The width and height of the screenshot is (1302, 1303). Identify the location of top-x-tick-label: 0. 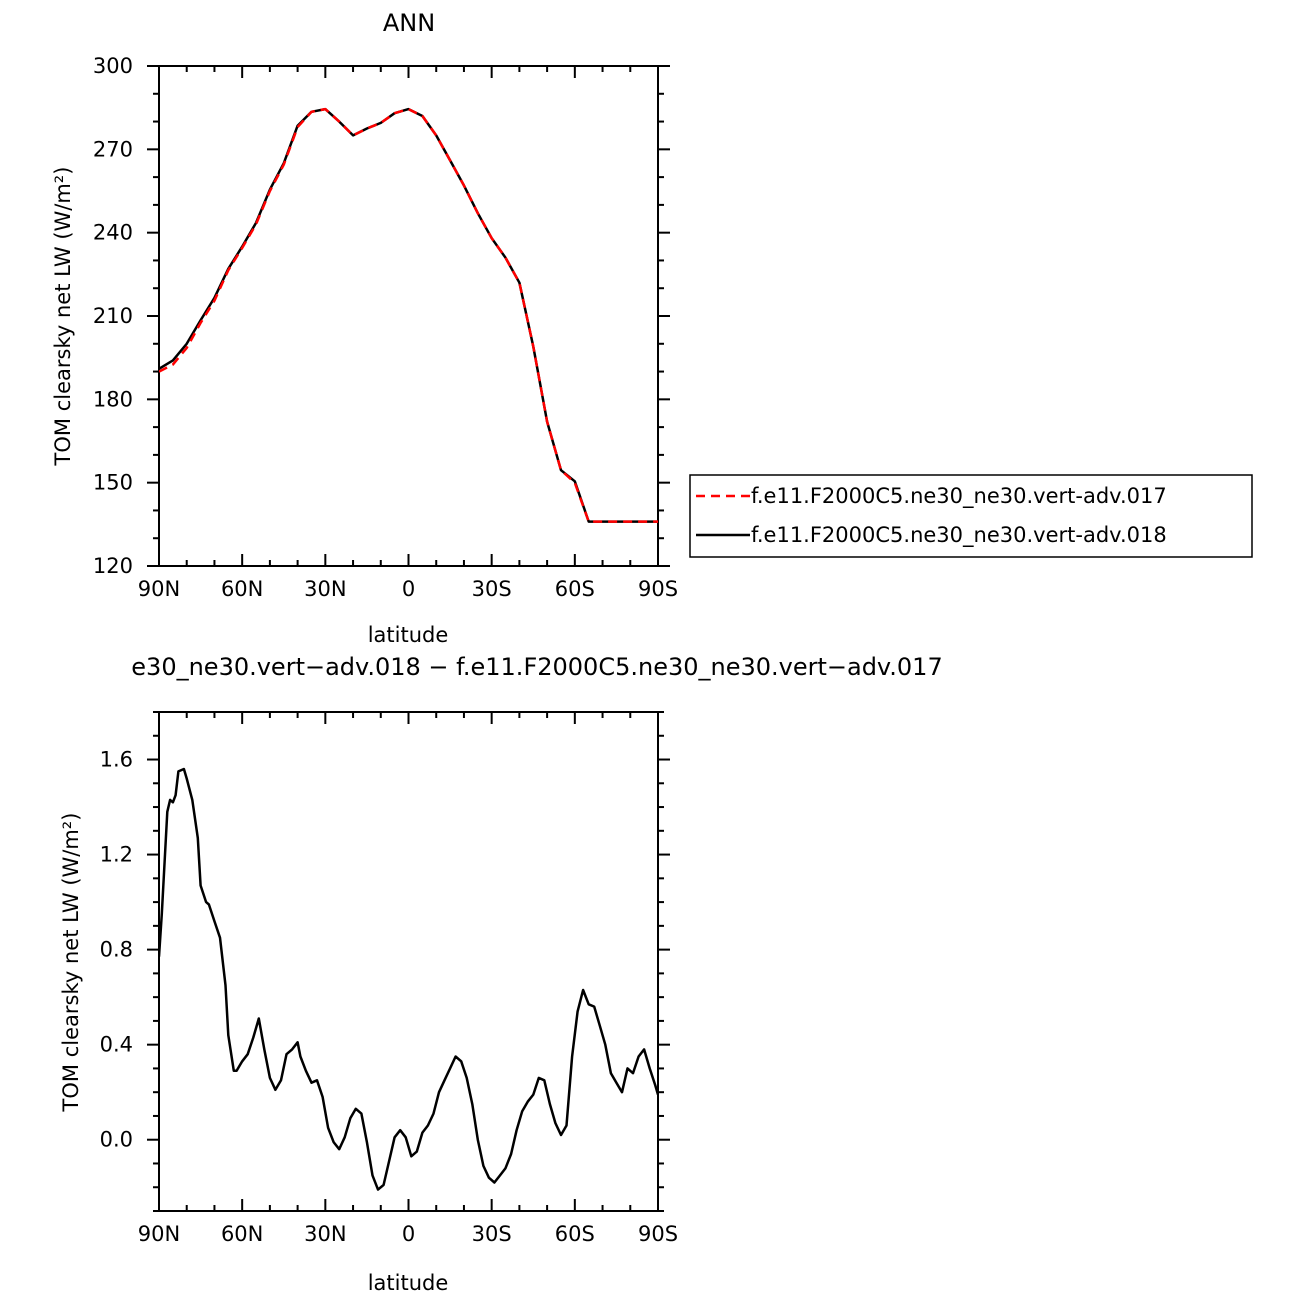
(408, 589).